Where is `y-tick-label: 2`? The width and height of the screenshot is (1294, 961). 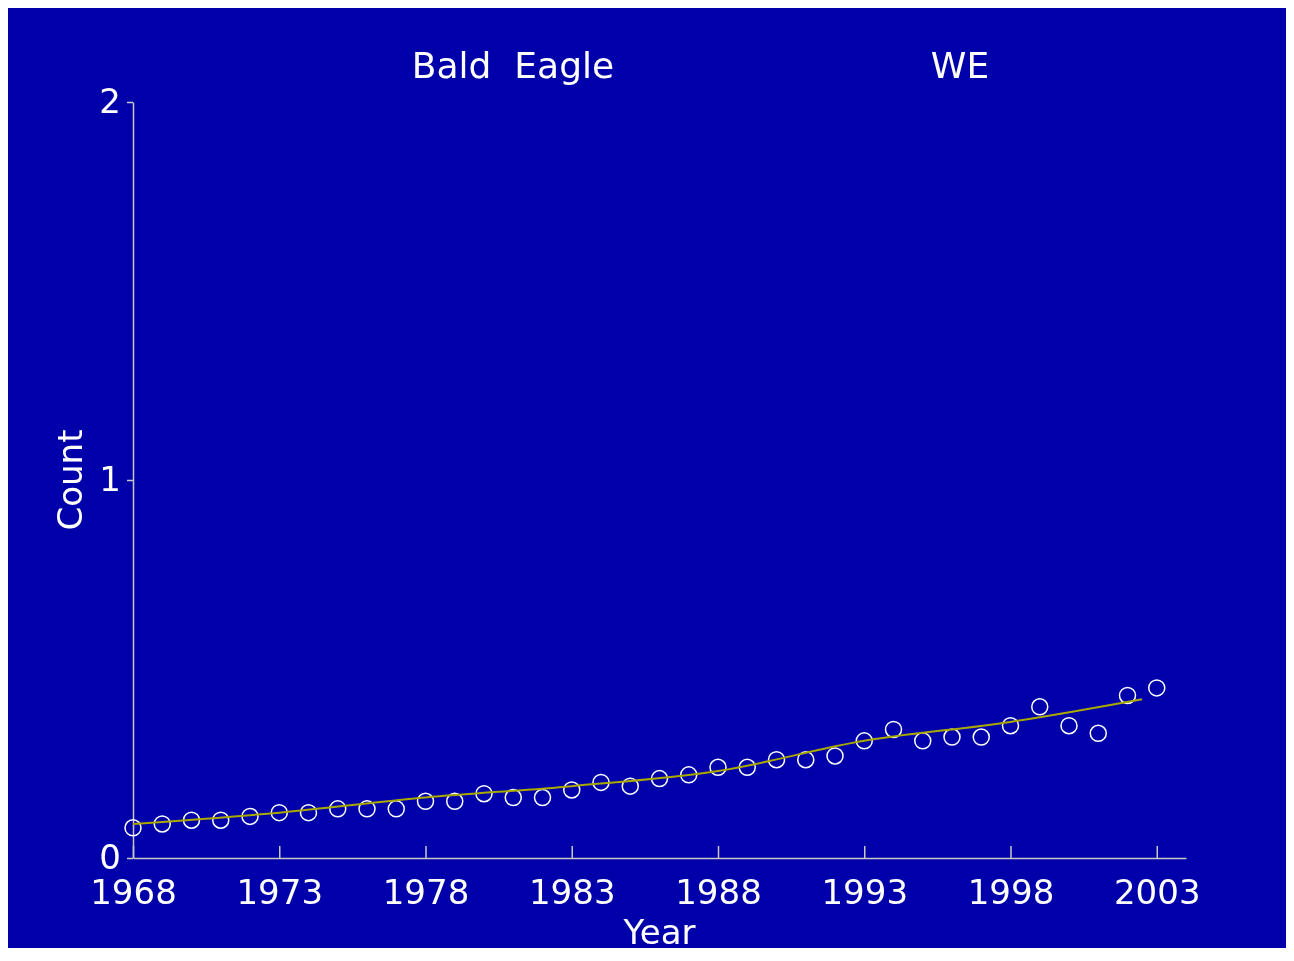 y-tick-label: 2 is located at coordinates (110, 101).